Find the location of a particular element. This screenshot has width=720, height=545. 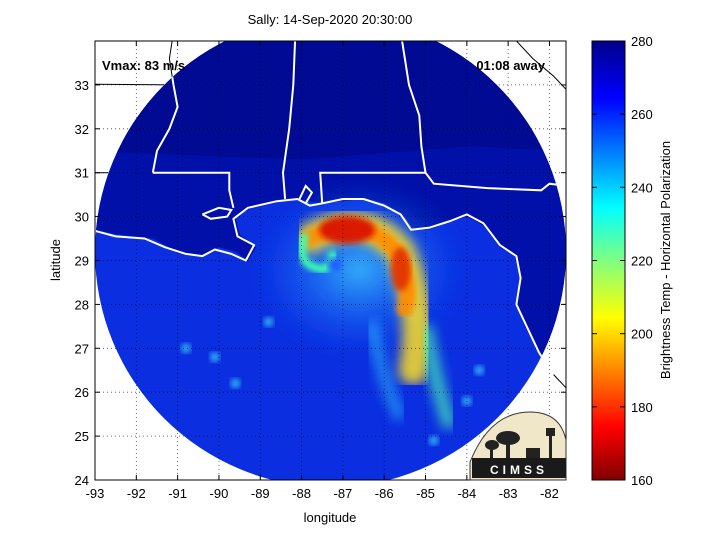

y-tick-label: 32 is located at coordinates (82, 129).